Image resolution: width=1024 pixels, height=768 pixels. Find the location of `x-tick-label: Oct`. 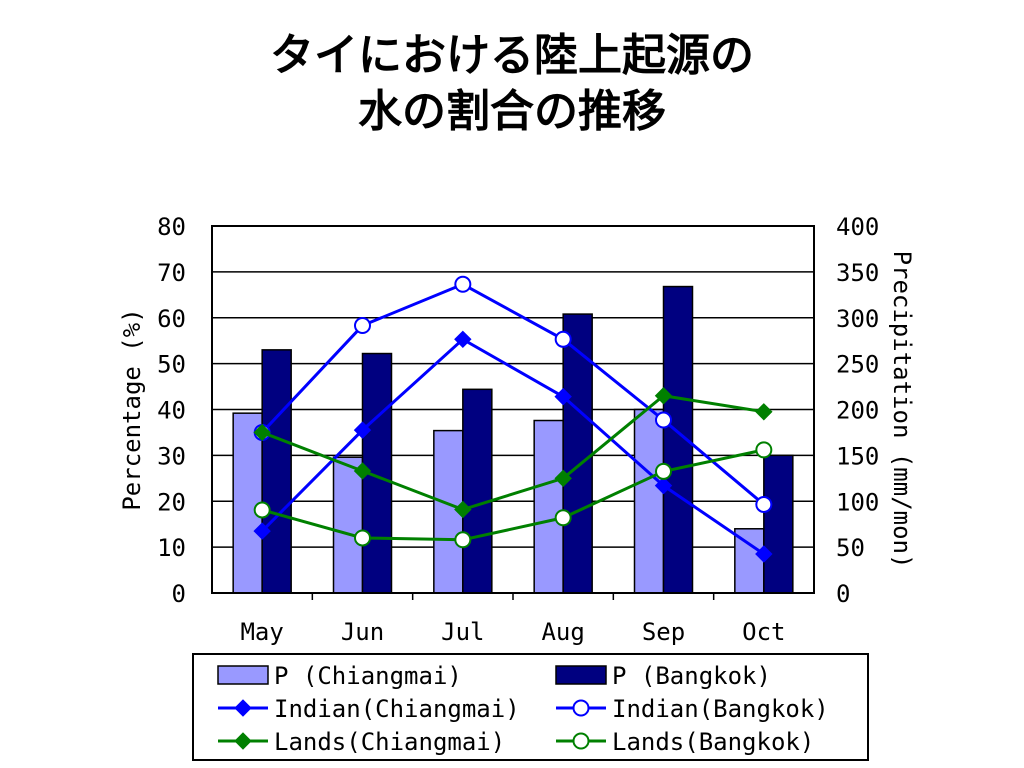

x-tick-label: Oct is located at coordinates (763, 632).